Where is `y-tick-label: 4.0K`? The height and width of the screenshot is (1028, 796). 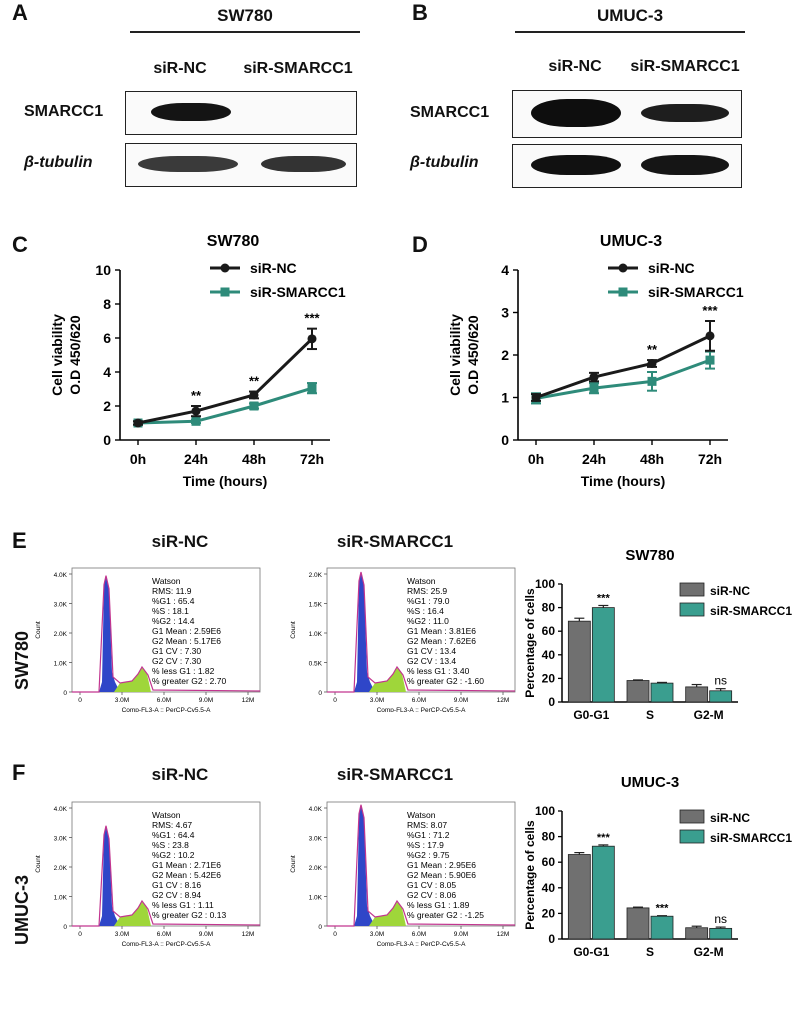 y-tick-label: 4.0K is located at coordinates (61, 809).